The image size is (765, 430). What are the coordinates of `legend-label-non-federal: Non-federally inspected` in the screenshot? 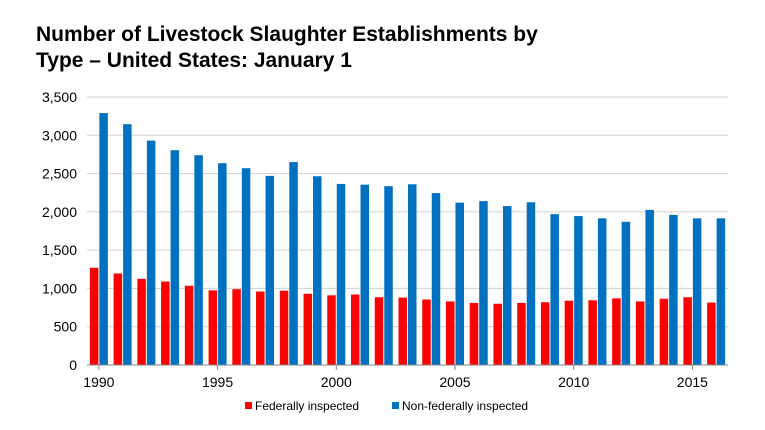 It's located at (465, 406).